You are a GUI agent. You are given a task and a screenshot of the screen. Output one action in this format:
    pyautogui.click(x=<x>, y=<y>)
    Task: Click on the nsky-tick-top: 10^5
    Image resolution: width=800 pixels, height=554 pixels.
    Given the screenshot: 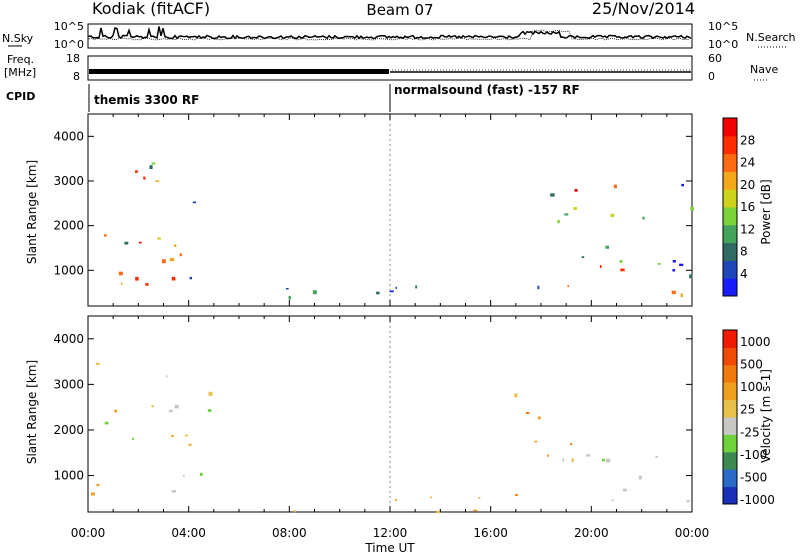 What is the action you would take?
    pyautogui.click(x=69, y=26)
    